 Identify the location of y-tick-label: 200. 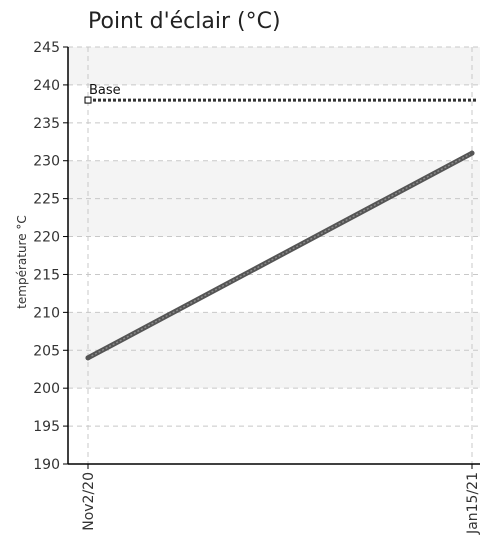
(46, 389).